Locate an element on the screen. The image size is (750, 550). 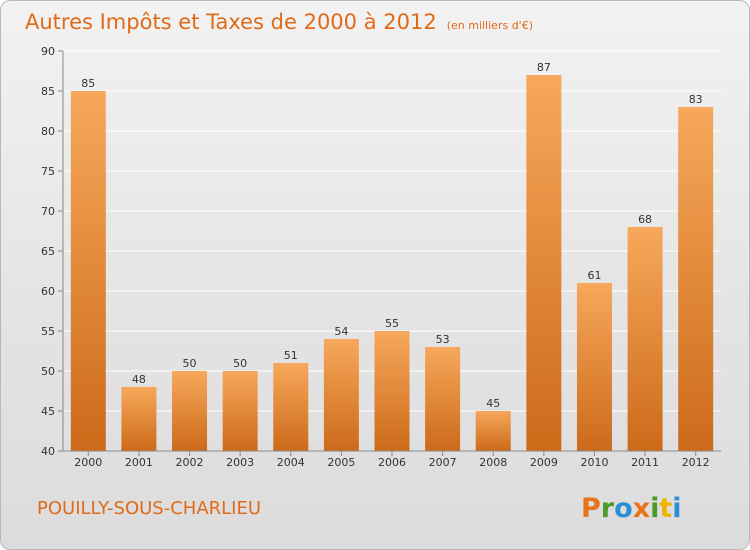
x-tick-label: 2006 is located at coordinates (392, 462).